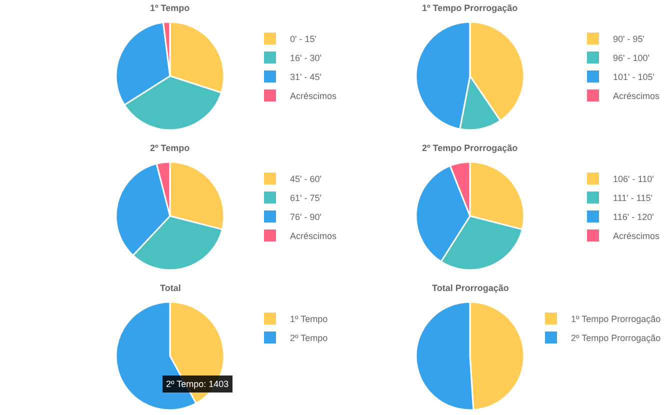 The width and height of the screenshot is (670, 415). Describe the element at coordinates (306, 179) in the screenshot. I see `legend-label: 45' - 60'` at that location.